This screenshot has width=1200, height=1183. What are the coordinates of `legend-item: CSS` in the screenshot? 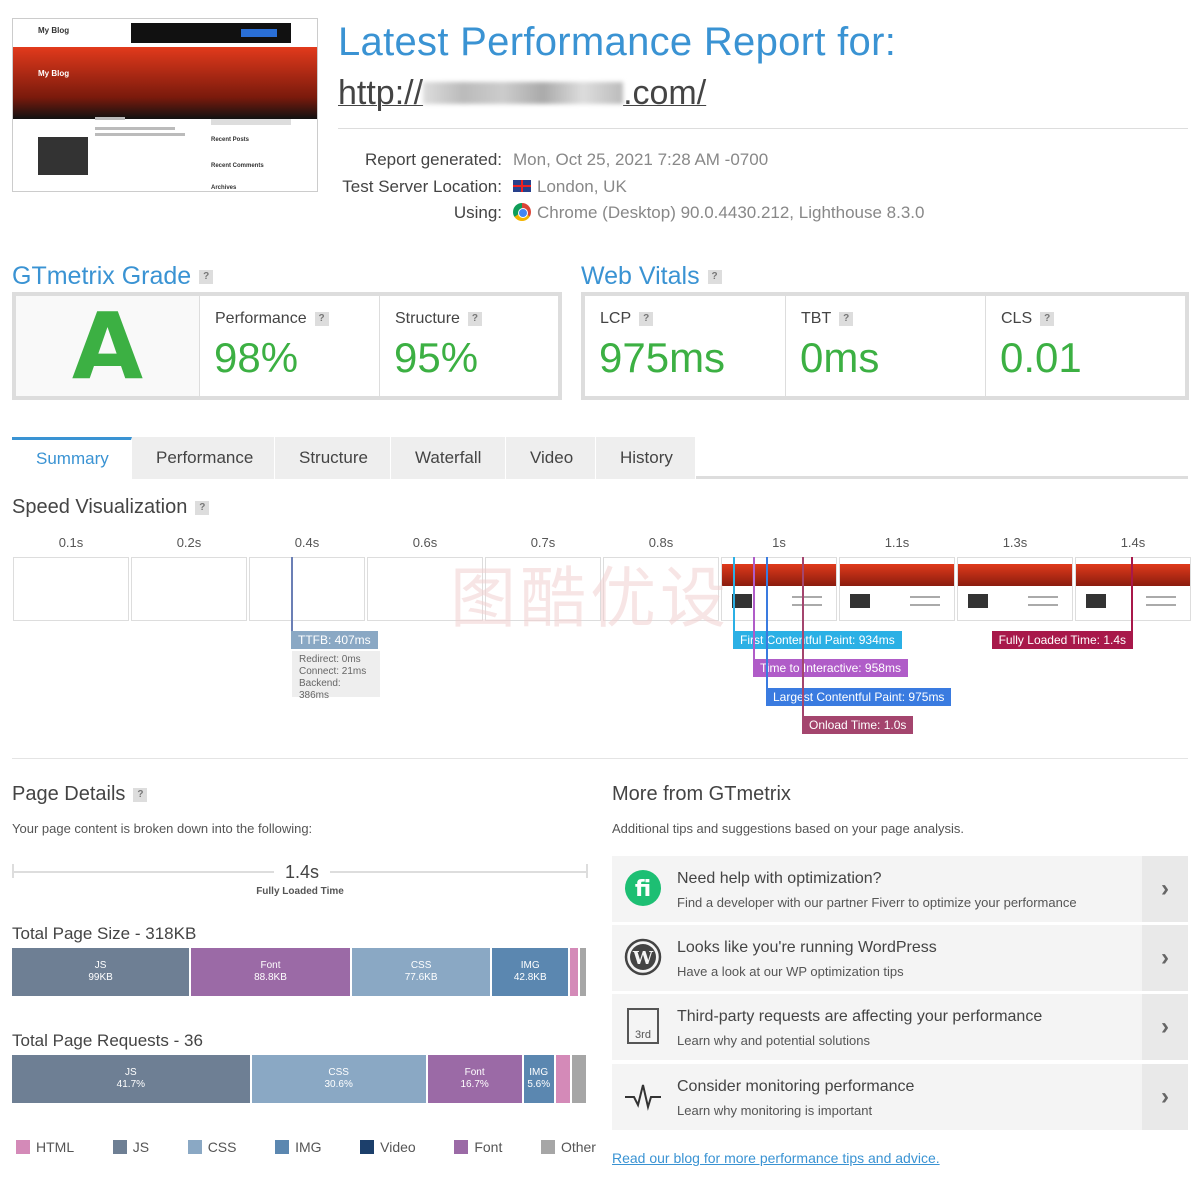 It's located at (211, 1147).